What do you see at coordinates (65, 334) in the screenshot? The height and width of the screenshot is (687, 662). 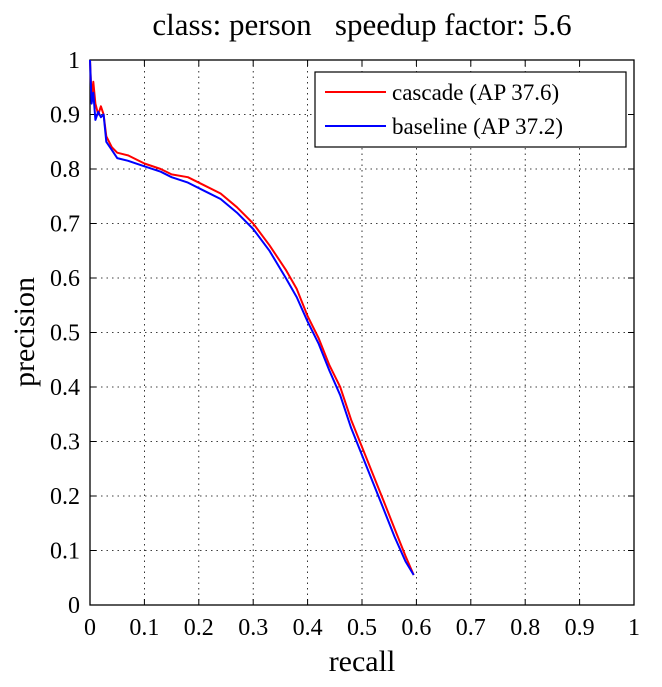 I see `y-tick-label: 0.5` at bounding box center [65, 334].